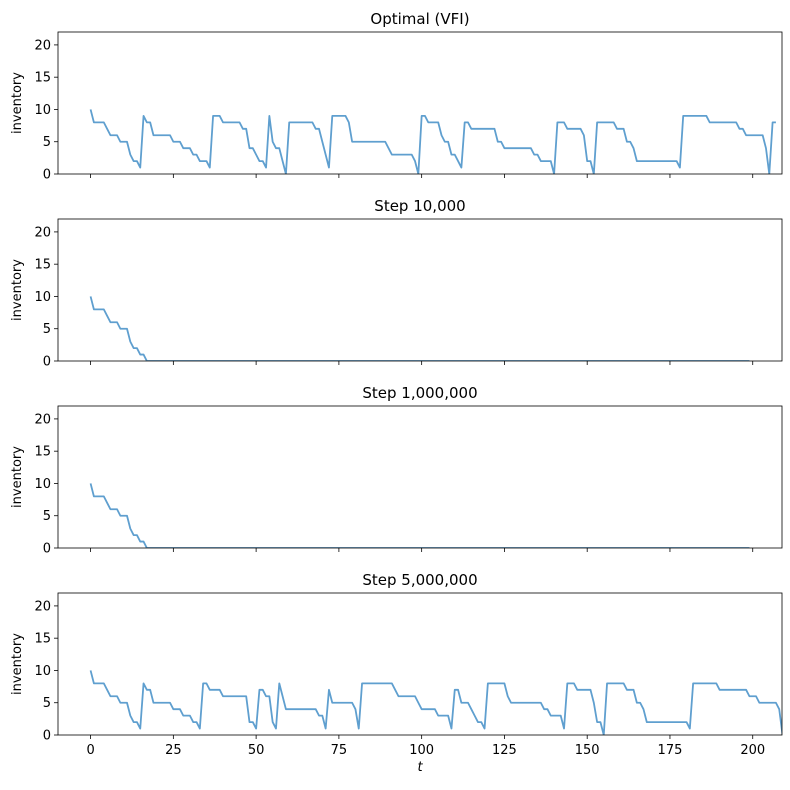 The height and width of the screenshot is (790, 790). What do you see at coordinates (90, 750) in the screenshot?
I see `x-tick-label: 0` at bounding box center [90, 750].